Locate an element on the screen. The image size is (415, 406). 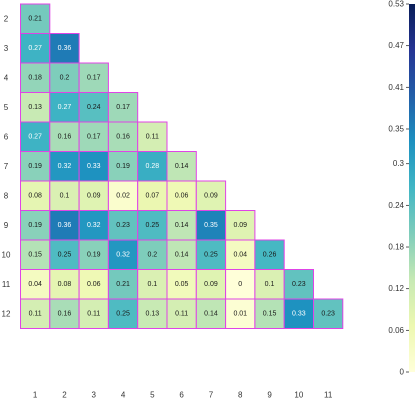
y-tick-label: 5 is located at coordinates (6, 107).